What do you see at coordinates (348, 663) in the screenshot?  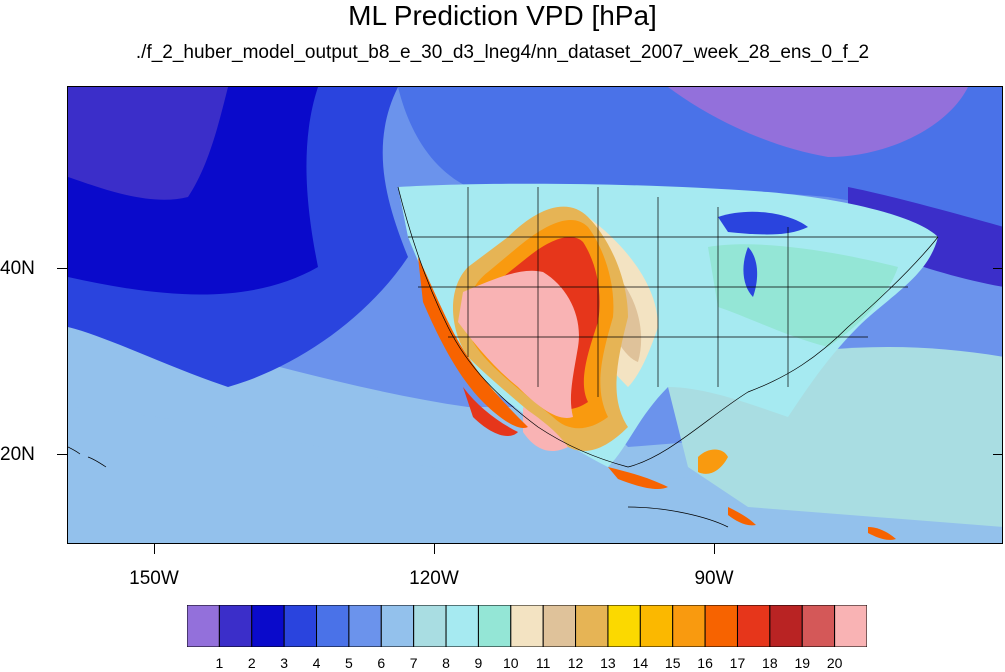 I see `colorbar-label: 5` at bounding box center [348, 663].